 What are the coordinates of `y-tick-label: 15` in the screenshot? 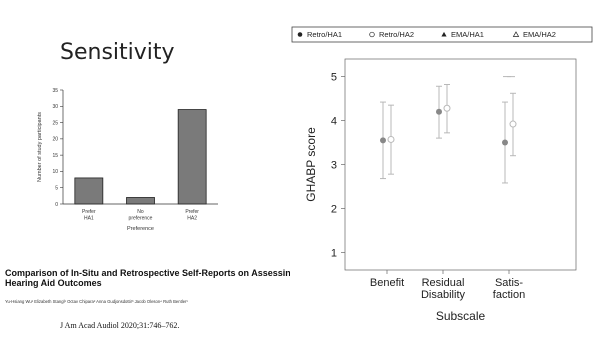 It's located at (55, 156).